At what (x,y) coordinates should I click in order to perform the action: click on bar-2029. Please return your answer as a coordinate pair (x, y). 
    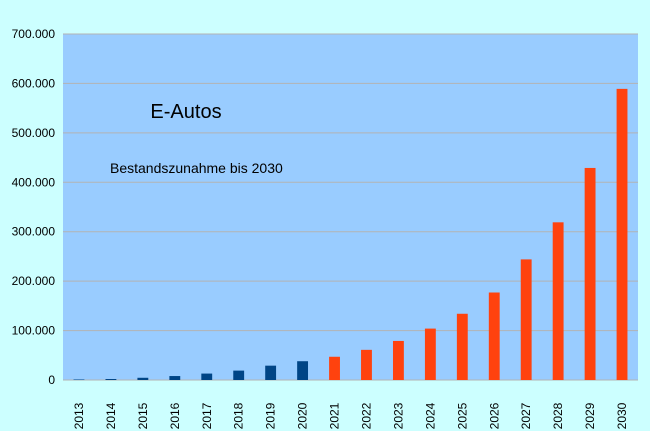
    Looking at the image, I should click on (590, 273).